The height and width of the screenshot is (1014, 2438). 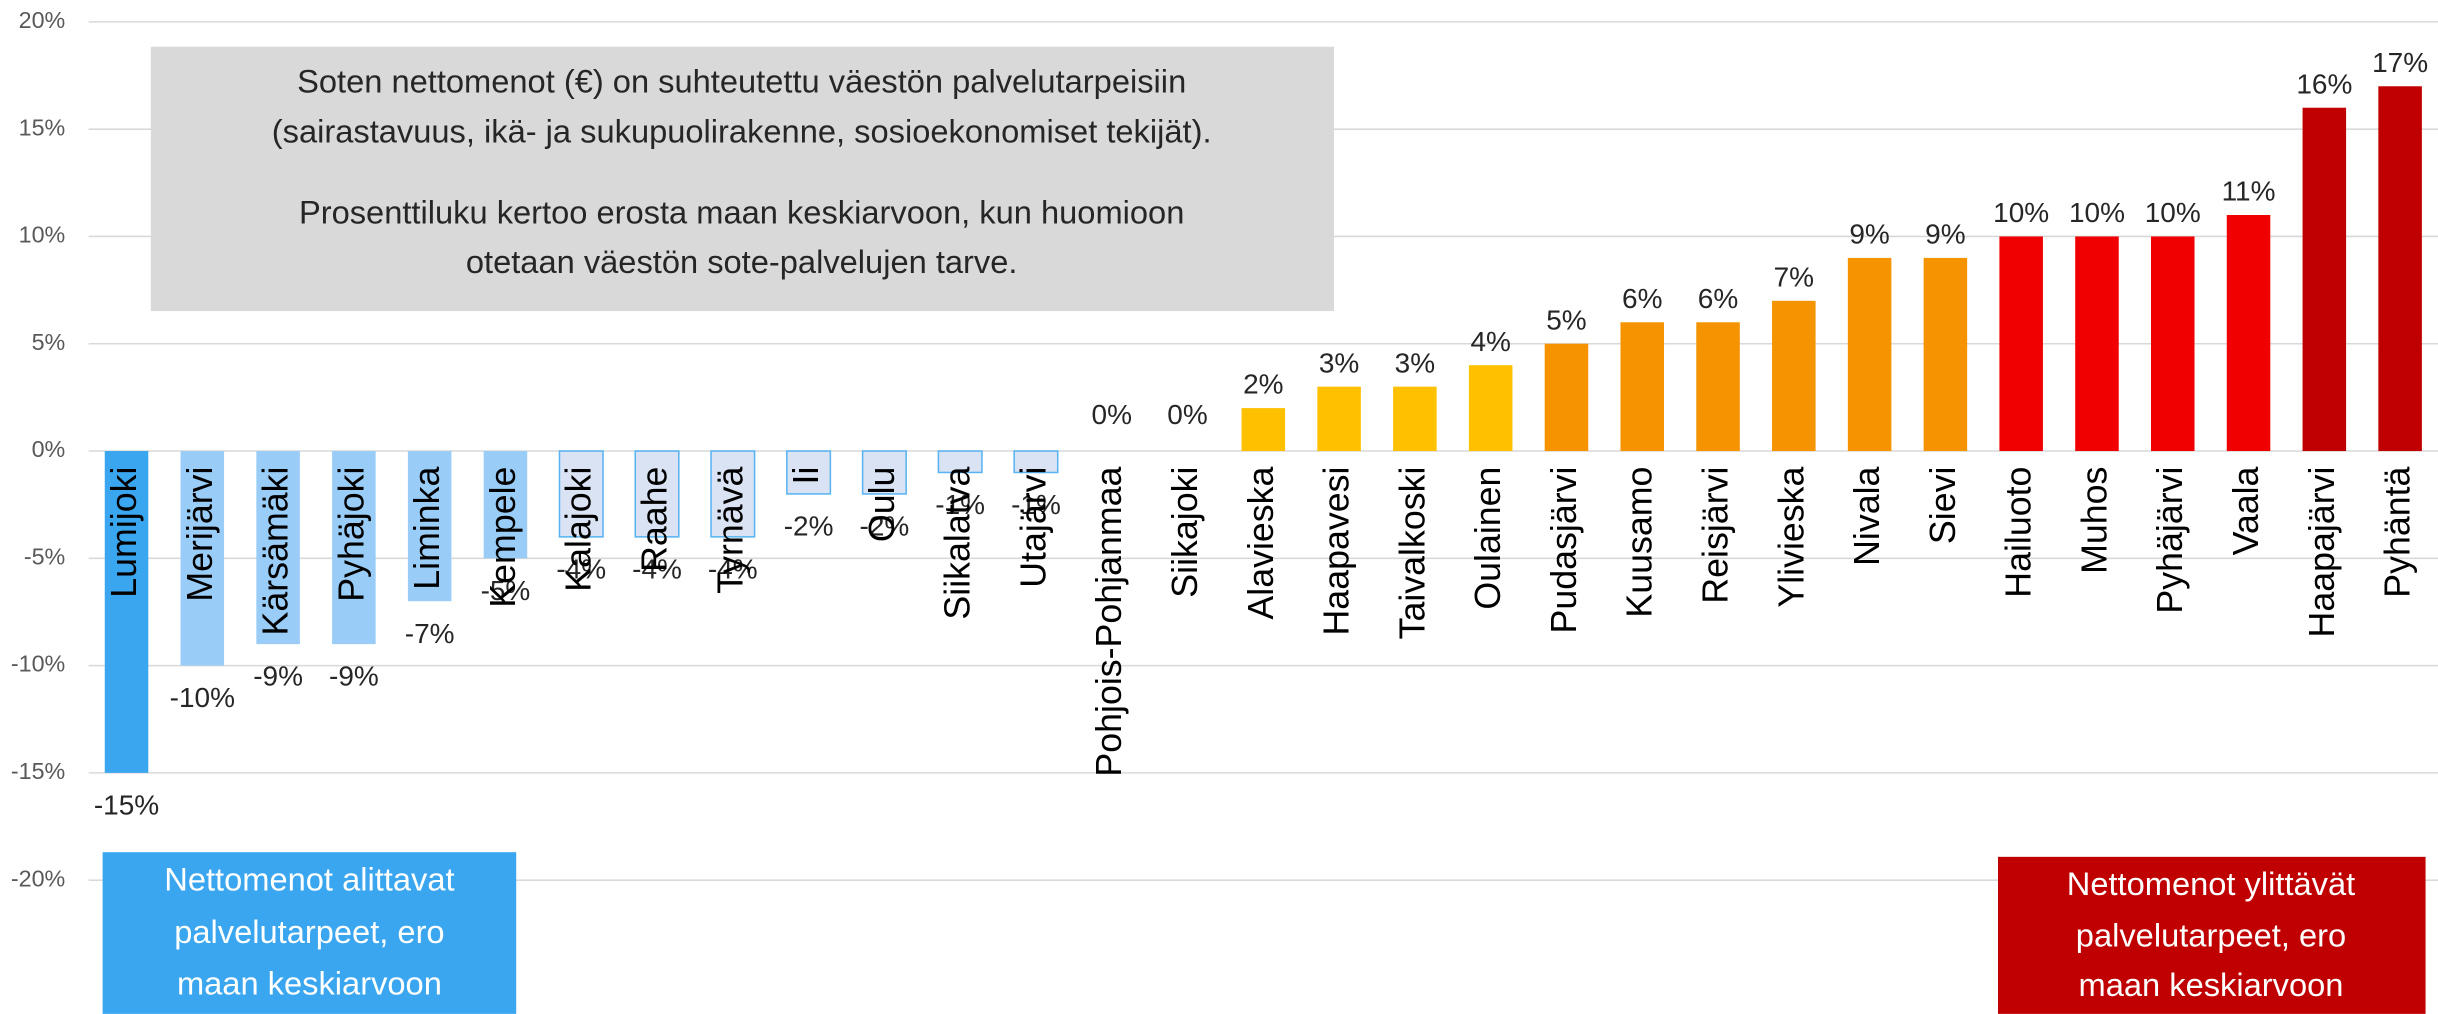 I want to click on category-label: Utajärvi, so click(x=1033, y=527).